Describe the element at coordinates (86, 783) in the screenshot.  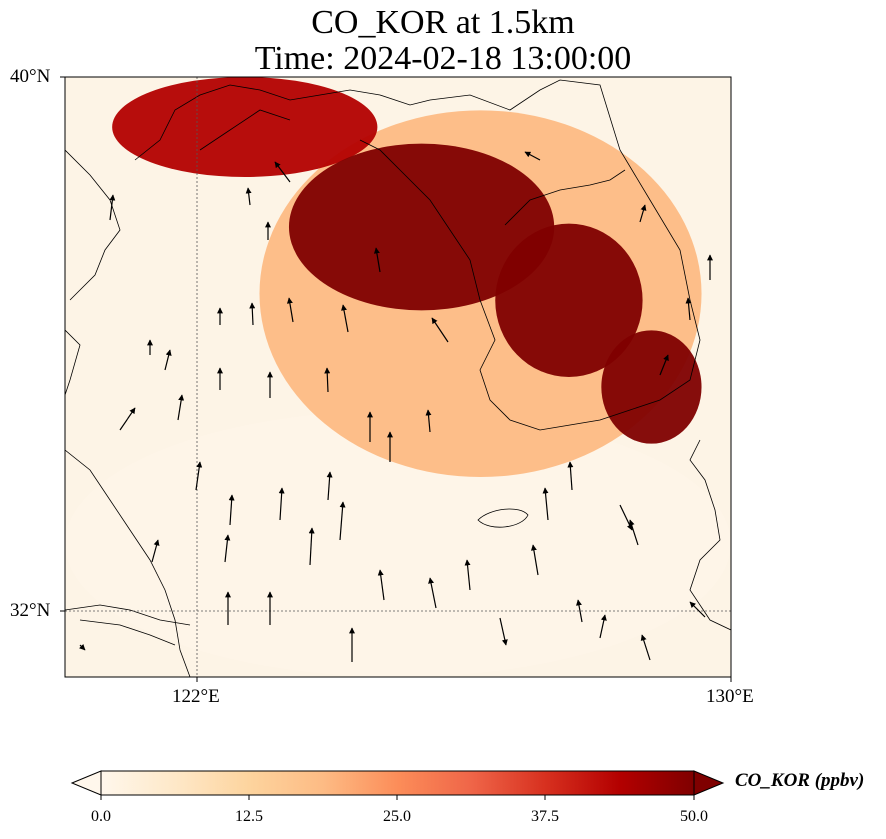
I see `colorbar-extend-min` at that location.